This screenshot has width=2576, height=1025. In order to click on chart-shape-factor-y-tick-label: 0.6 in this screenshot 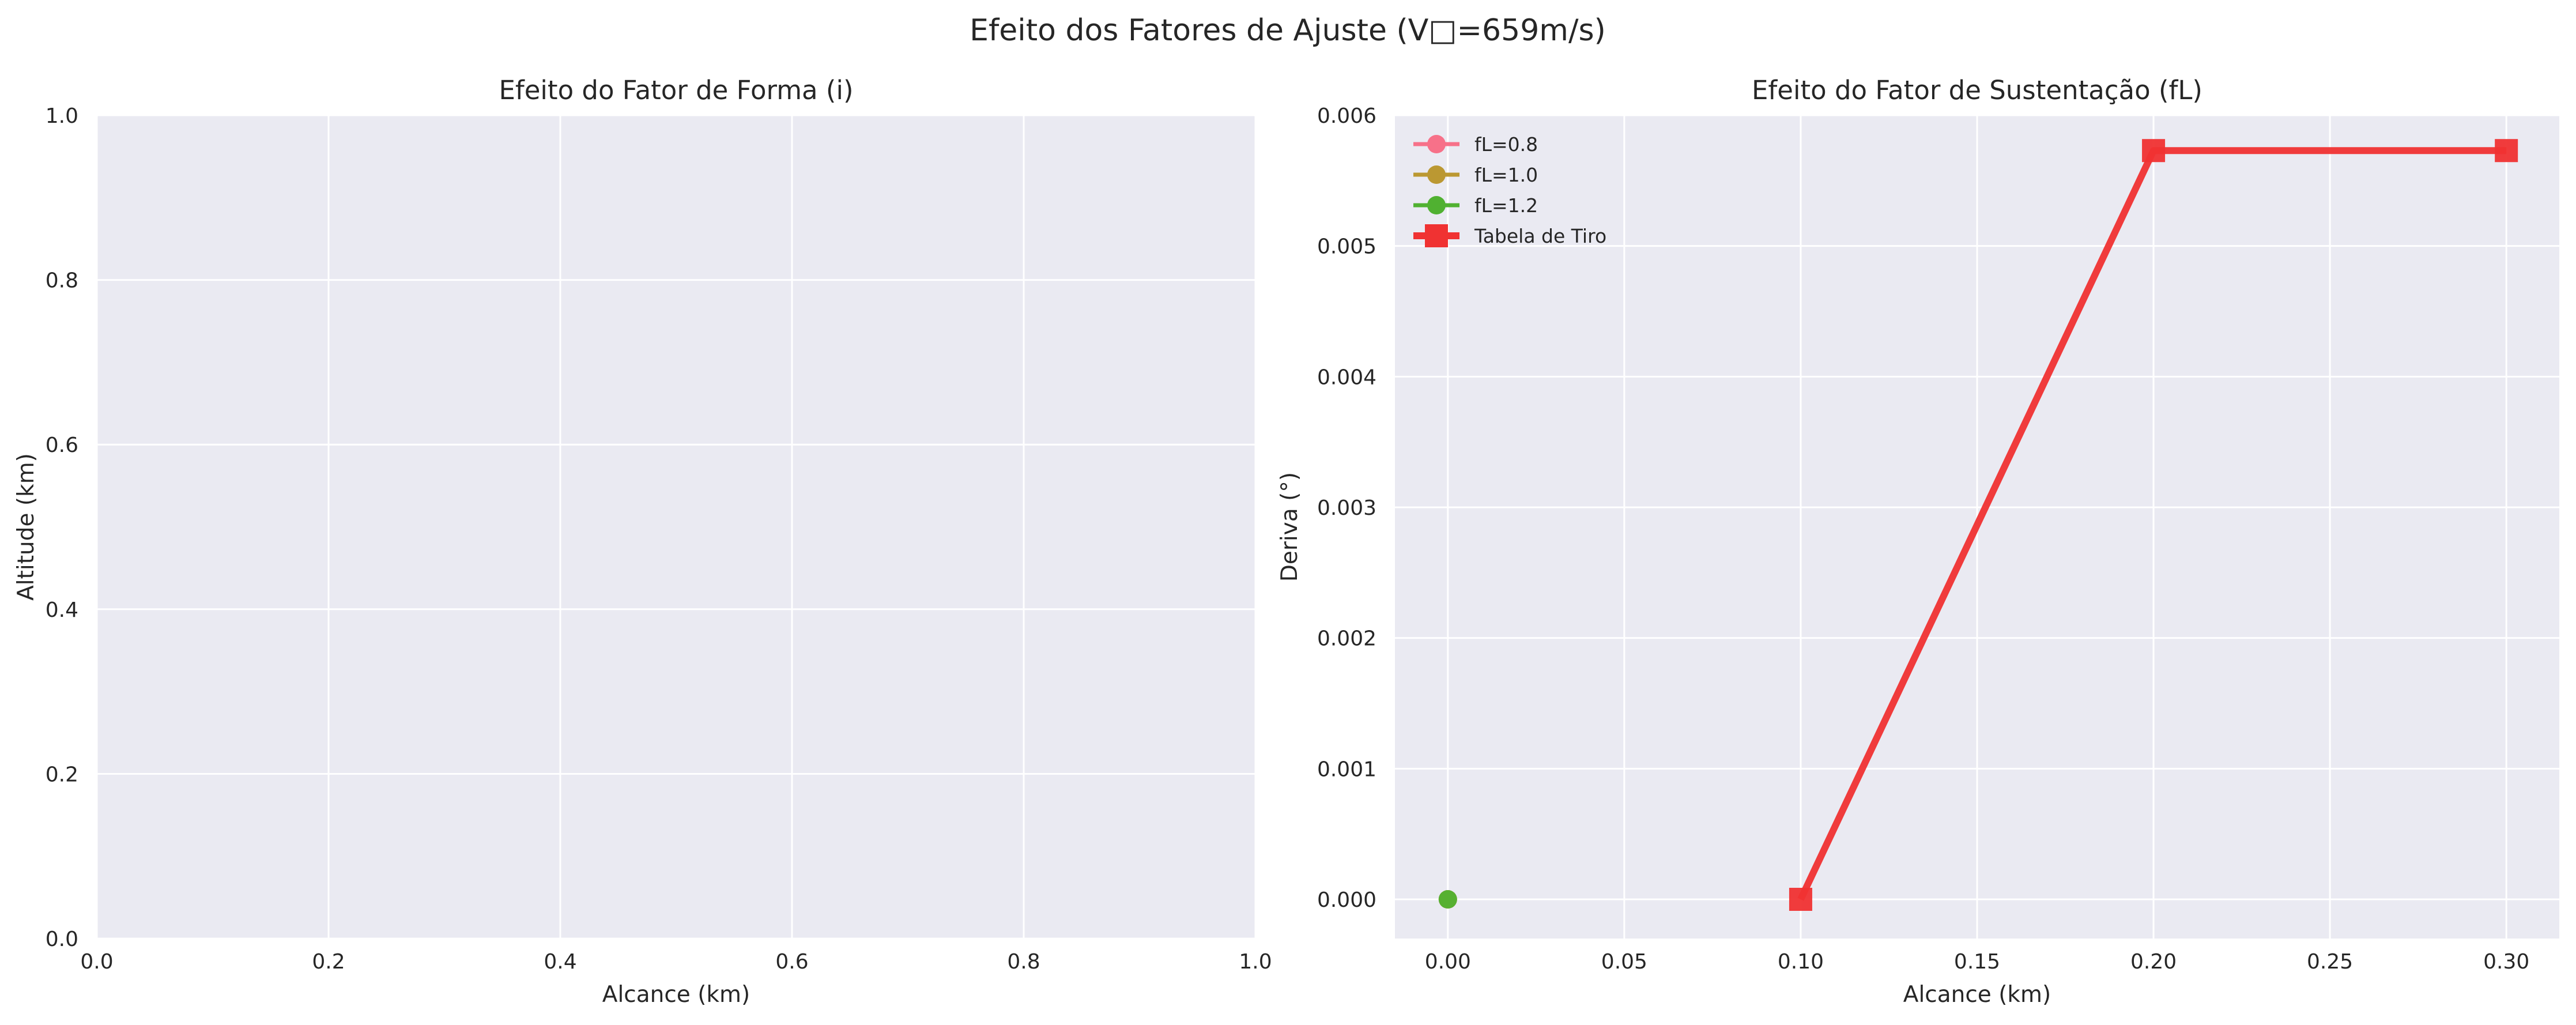, I will do `click(62, 445)`.